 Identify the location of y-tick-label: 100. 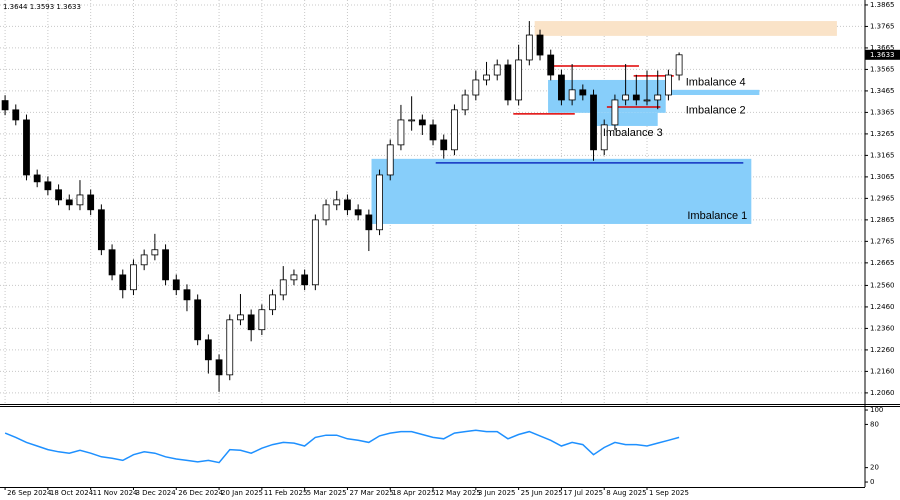
(876, 410).